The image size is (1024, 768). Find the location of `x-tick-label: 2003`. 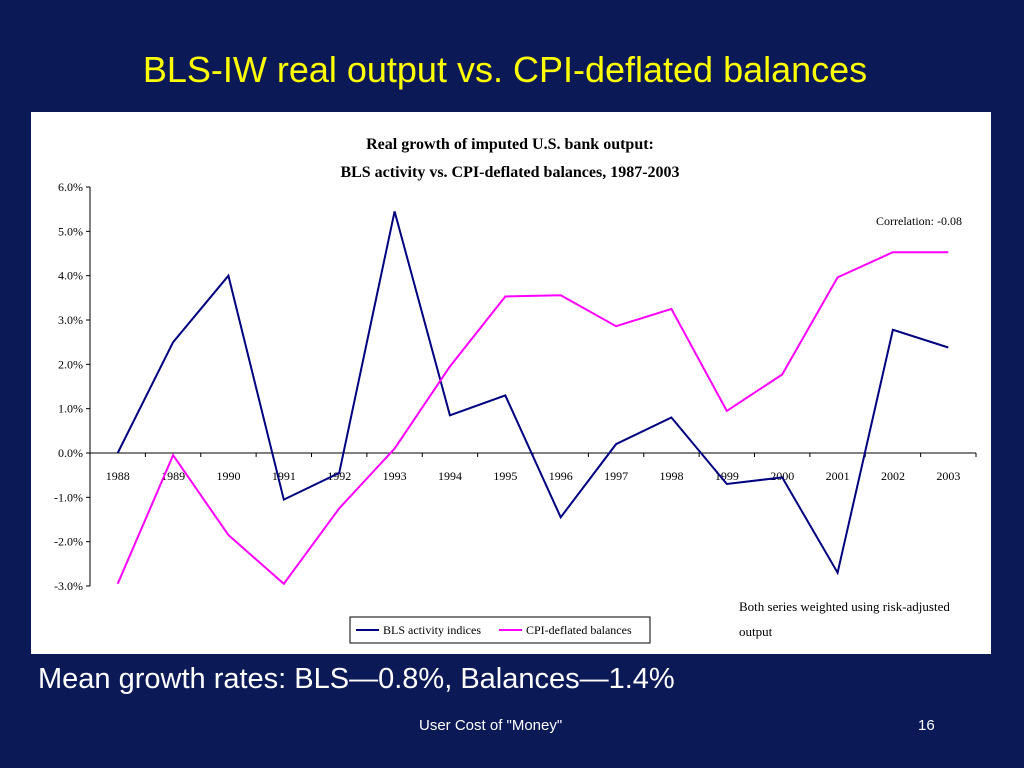

x-tick-label: 2003 is located at coordinates (948, 476).